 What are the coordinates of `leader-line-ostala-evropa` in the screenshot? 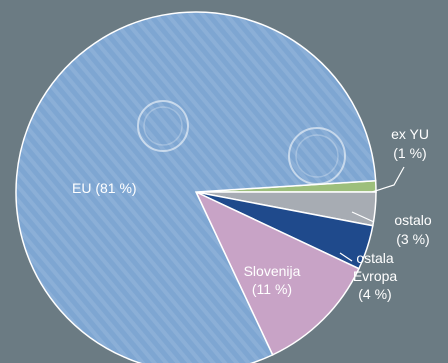 It's located at (346, 257).